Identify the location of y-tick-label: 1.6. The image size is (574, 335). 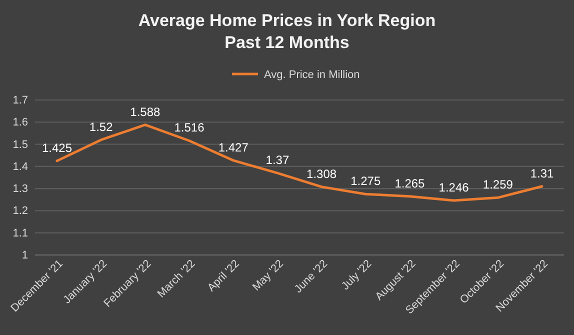
(20, 122).